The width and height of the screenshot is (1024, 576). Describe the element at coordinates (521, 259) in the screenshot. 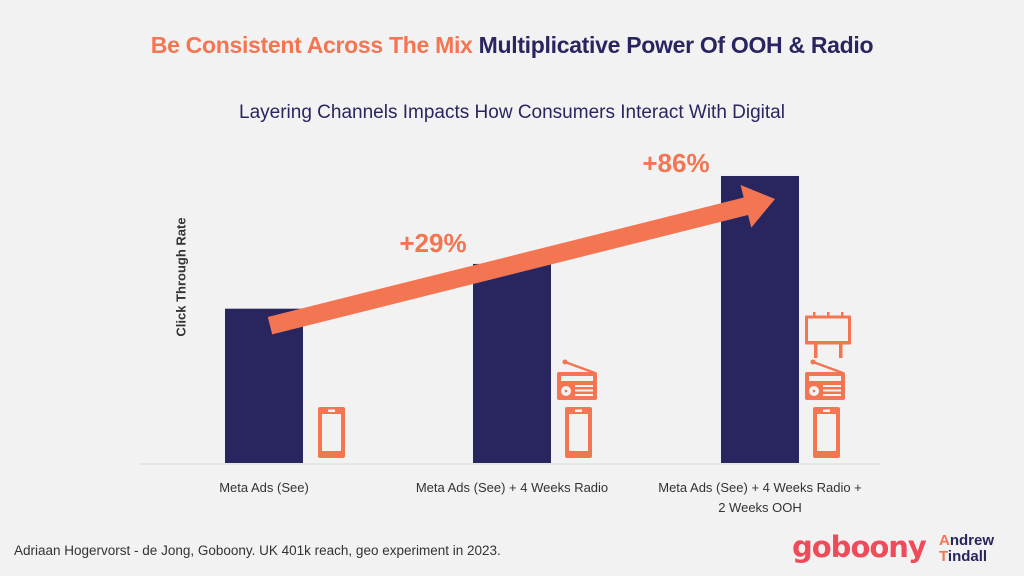

I see `trend-arrow` at that location.